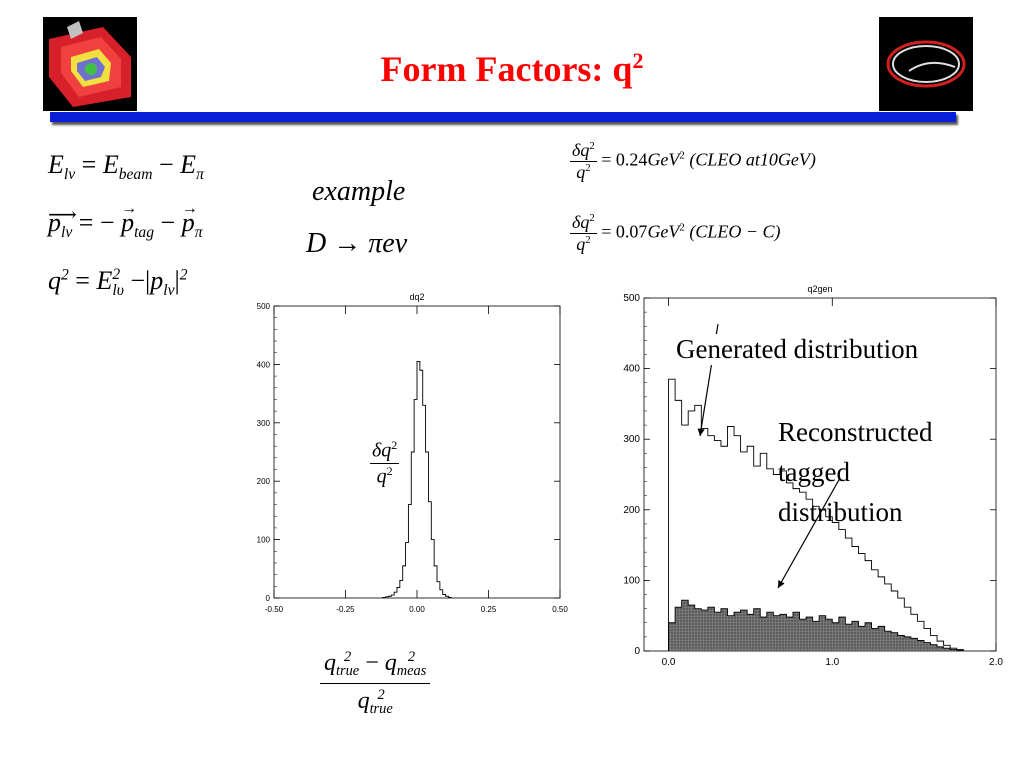  I want to click on resolution-10gev: δq2 q2 = 0.24GeV2 (CLEO at10GeV), so click(693, 161).